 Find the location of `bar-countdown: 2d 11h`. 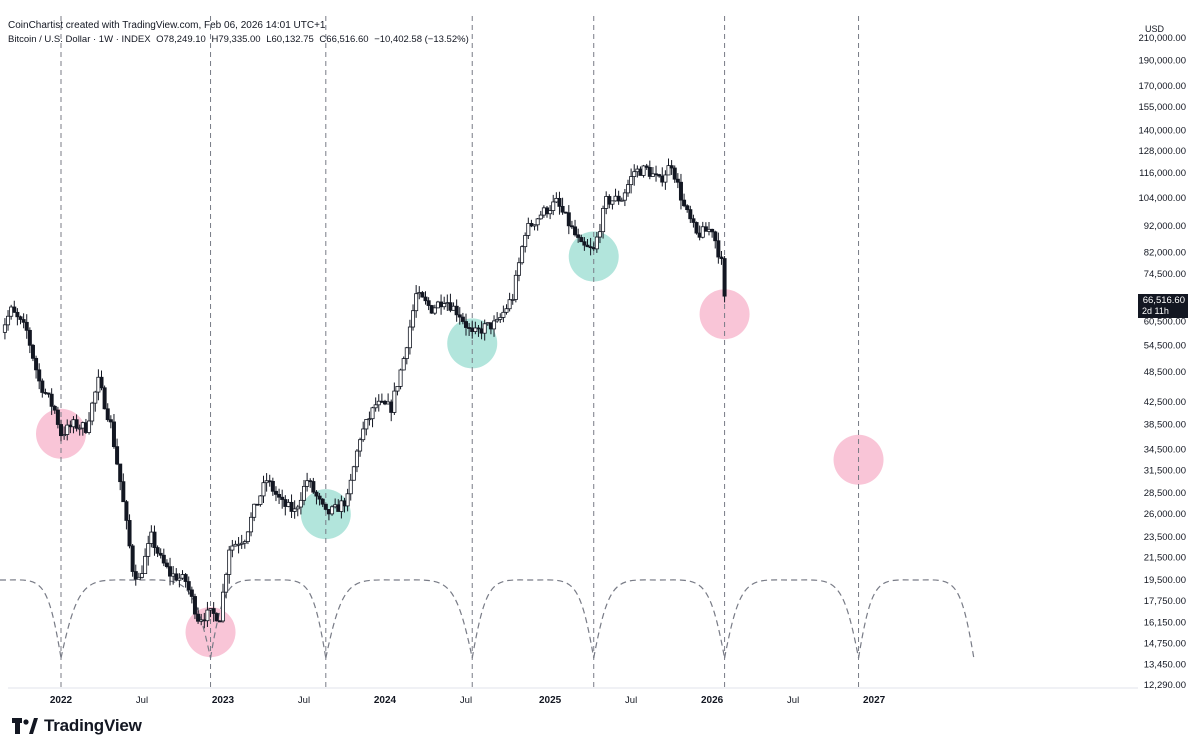

bar-countdown: 2d 11h is located at coordinates (1155, 311).